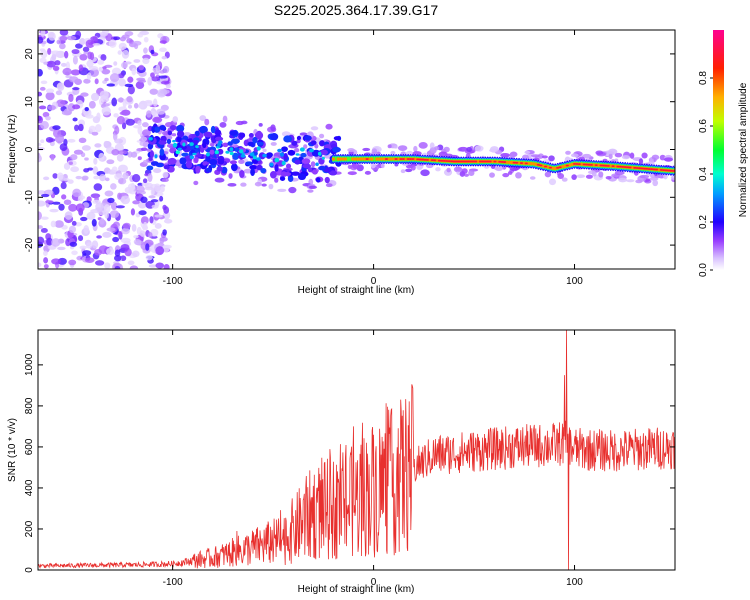 This screenshot has width=750, height=600. Describe the element at coordinates (29, 102) in the screenshot. I see `spectrogram-ytick-label: 10` at that location.